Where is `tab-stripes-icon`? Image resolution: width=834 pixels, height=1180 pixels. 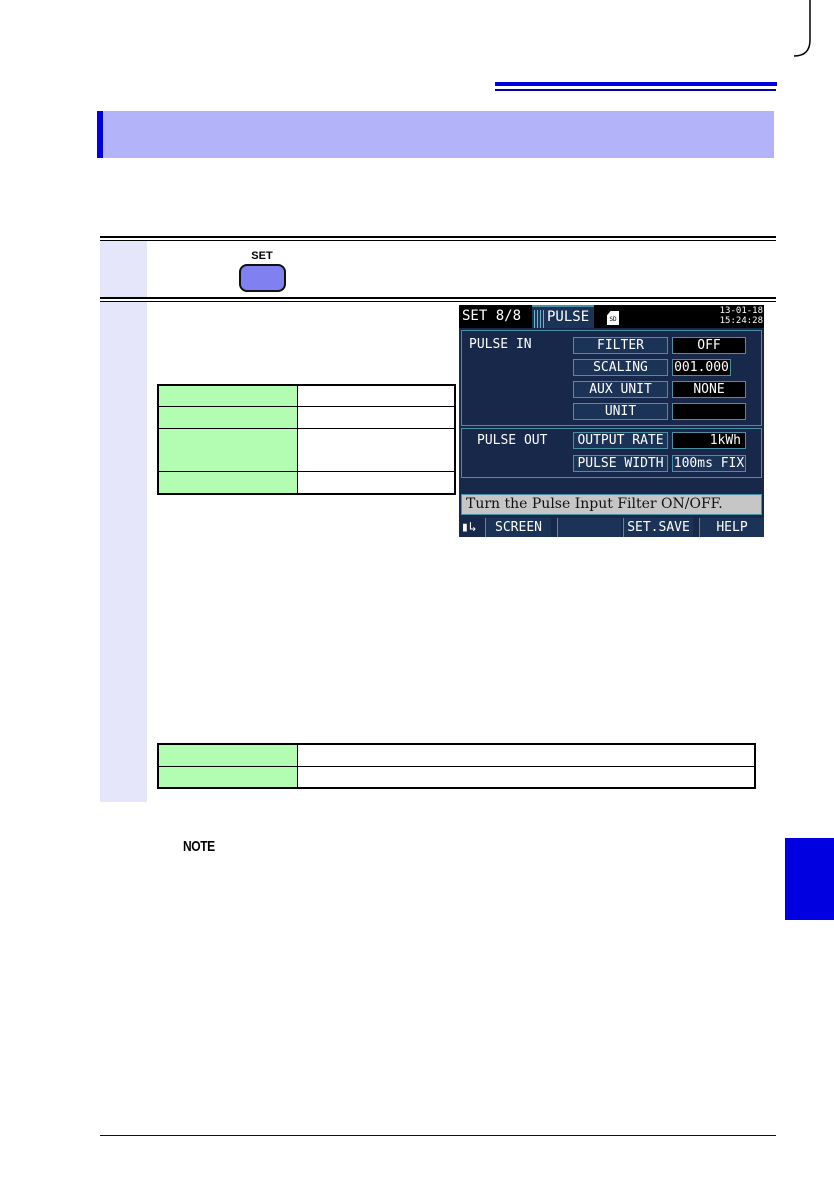
tab-stripes-icon is located at coordinates (540, 319).